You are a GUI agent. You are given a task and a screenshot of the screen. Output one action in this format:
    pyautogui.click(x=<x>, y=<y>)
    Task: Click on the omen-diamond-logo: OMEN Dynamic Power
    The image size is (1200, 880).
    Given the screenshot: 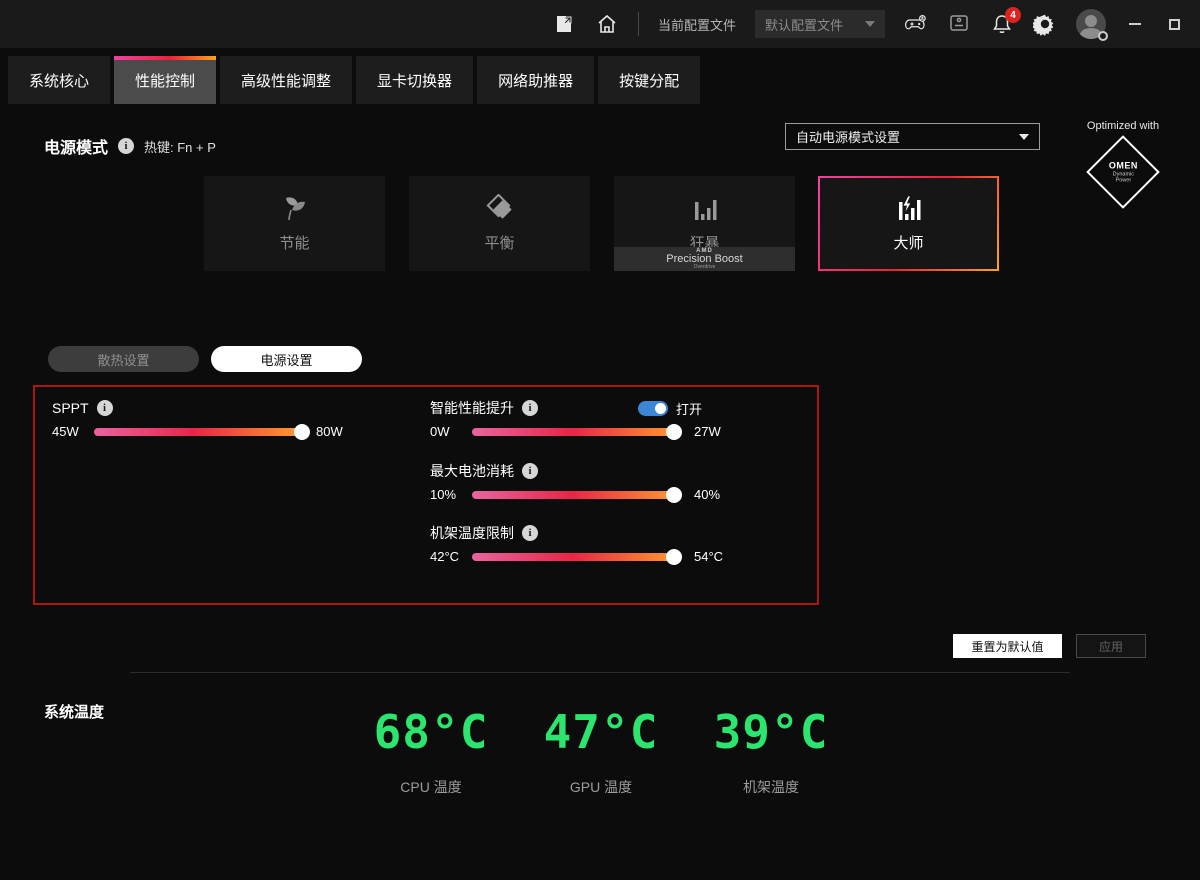 What is the action you would take?
    pyautogui.click(x=1123, y=172)
    